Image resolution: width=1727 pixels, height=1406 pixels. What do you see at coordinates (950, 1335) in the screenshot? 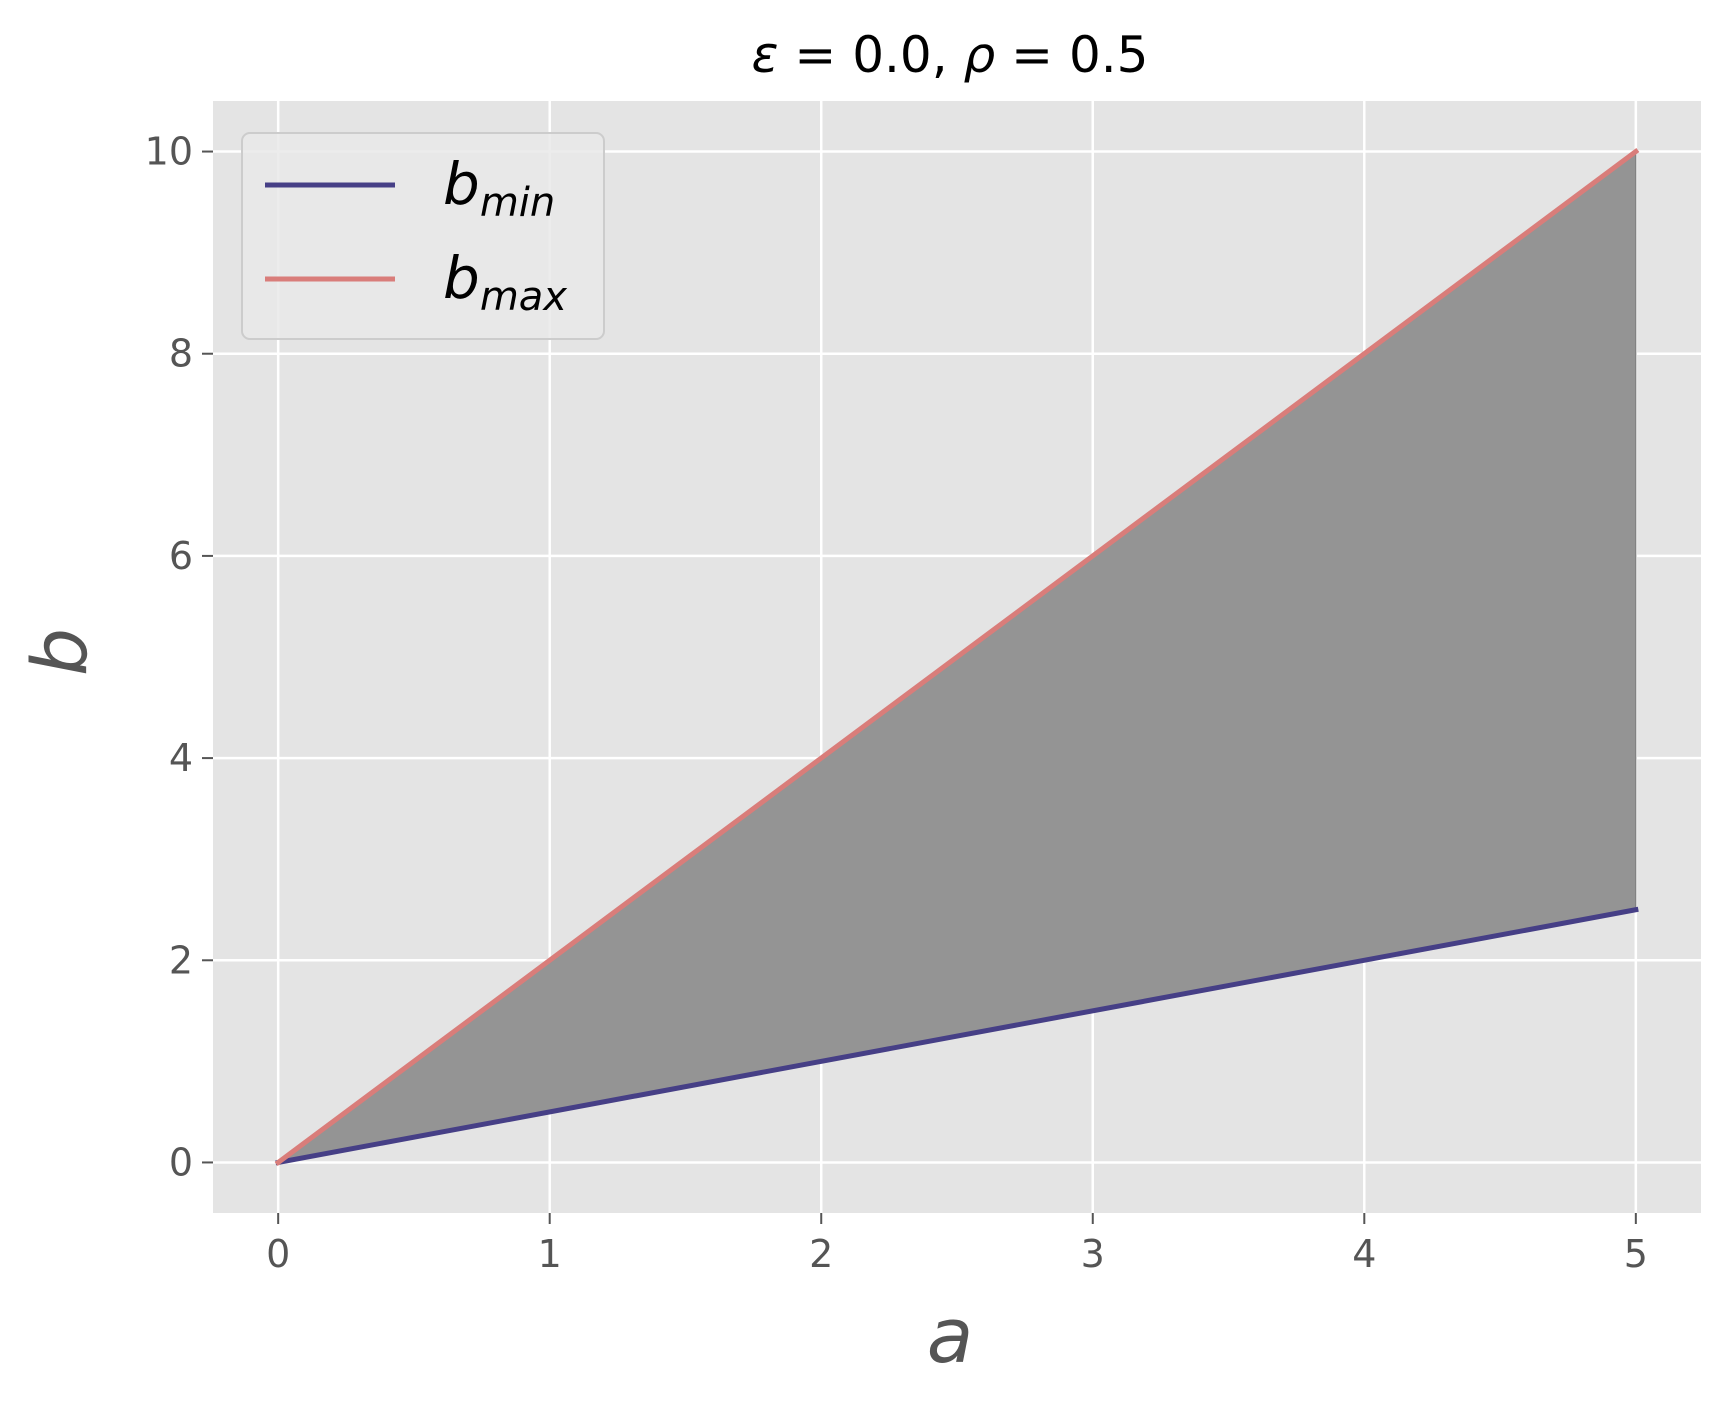
I see `x-axis-label: a` at bounding box center [950, 1335].